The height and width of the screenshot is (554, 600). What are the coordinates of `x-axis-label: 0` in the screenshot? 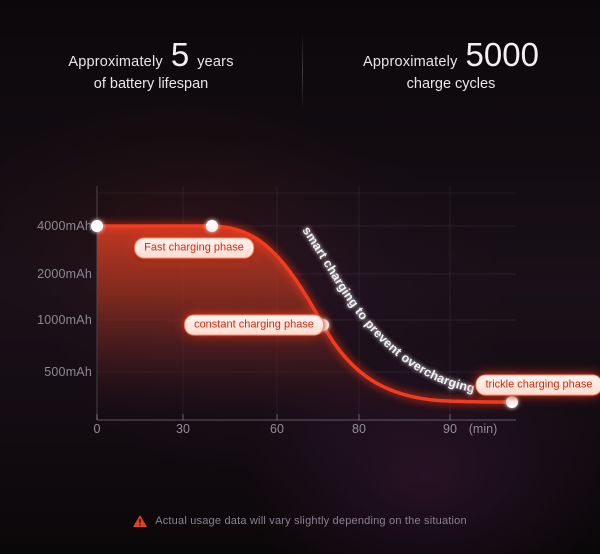 It's located at (97, 429).